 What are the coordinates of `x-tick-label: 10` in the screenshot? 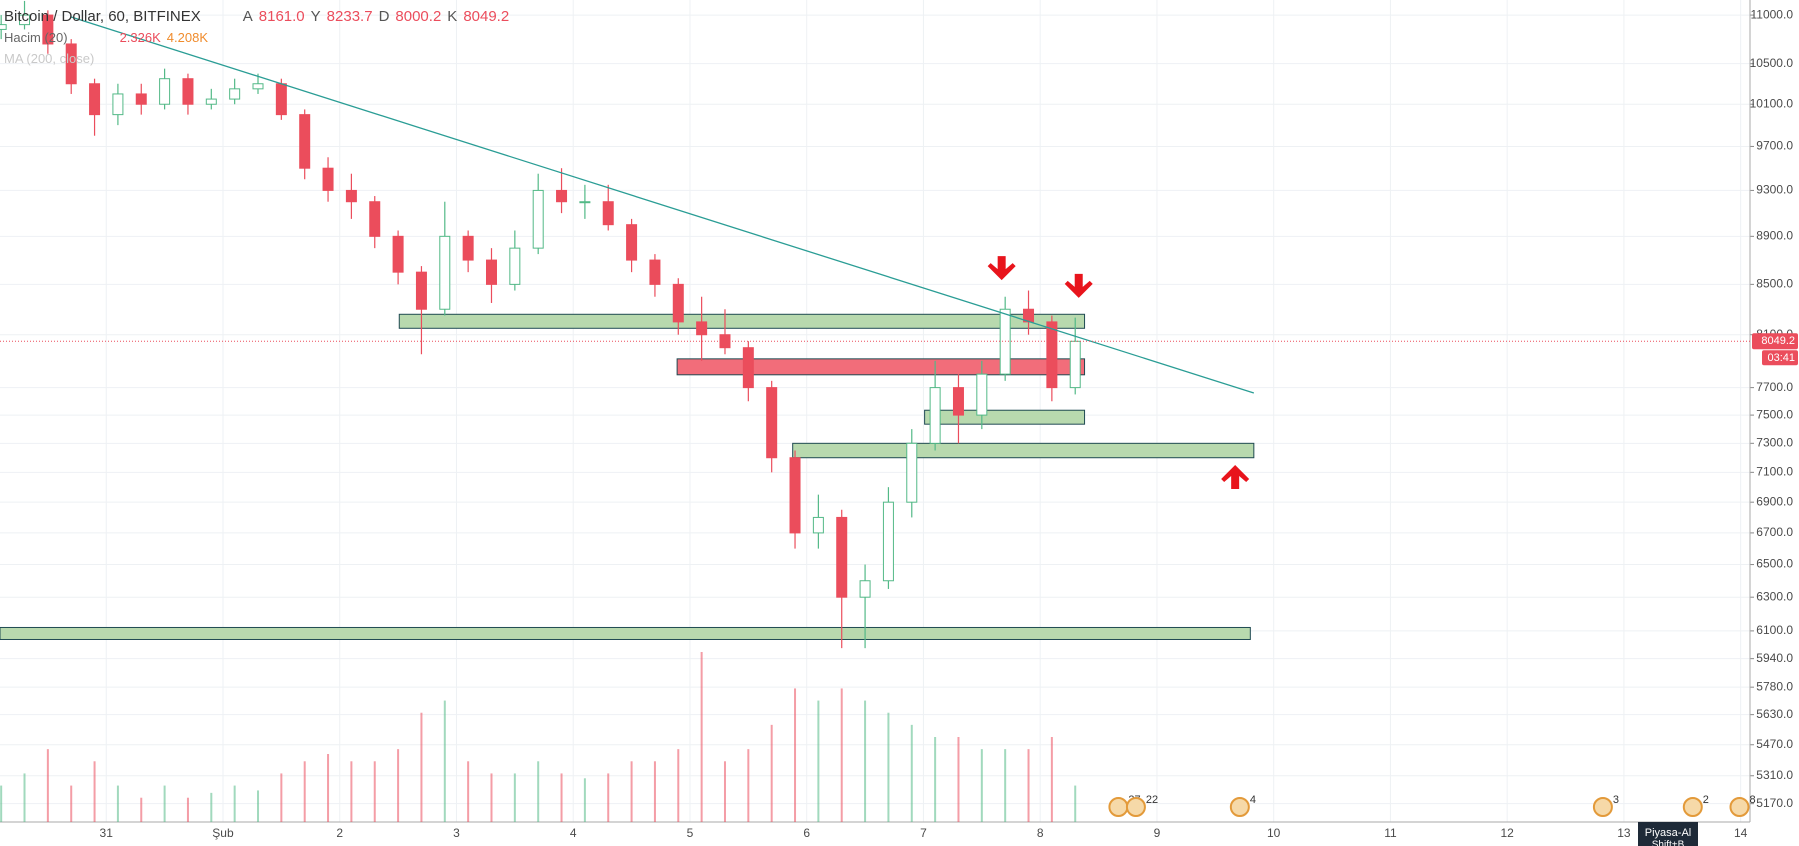 It's located at (1274, 833).